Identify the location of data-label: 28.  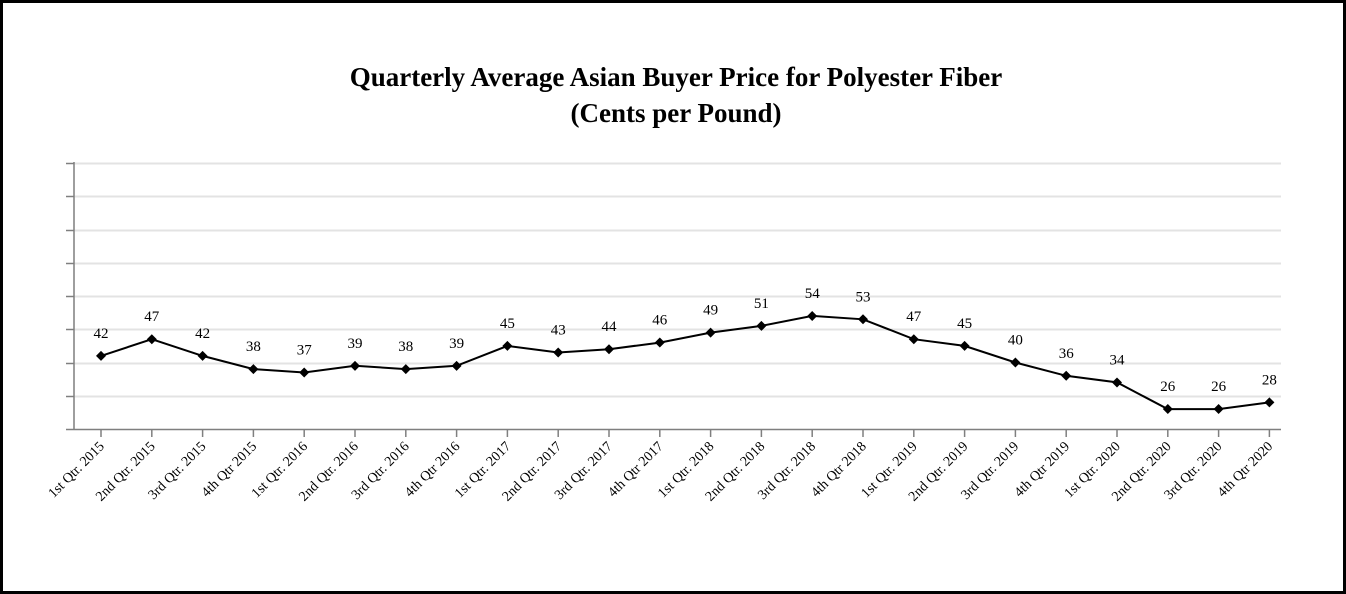
(1269, 380).